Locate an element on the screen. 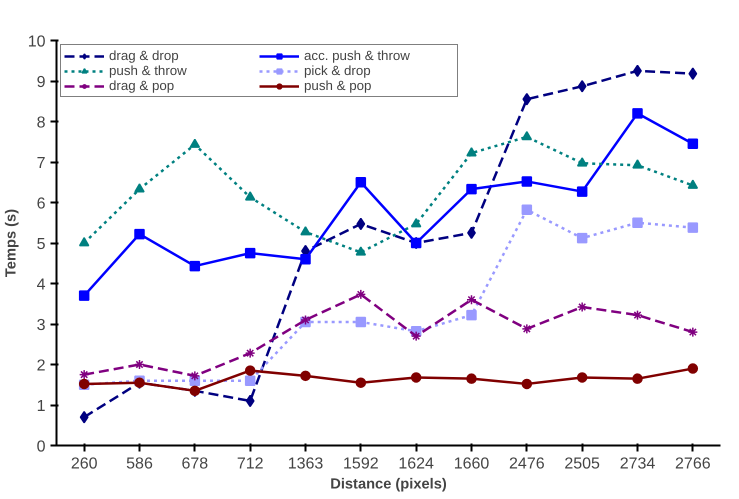  legend-label: push & pop is located at coordinates (338, 85).